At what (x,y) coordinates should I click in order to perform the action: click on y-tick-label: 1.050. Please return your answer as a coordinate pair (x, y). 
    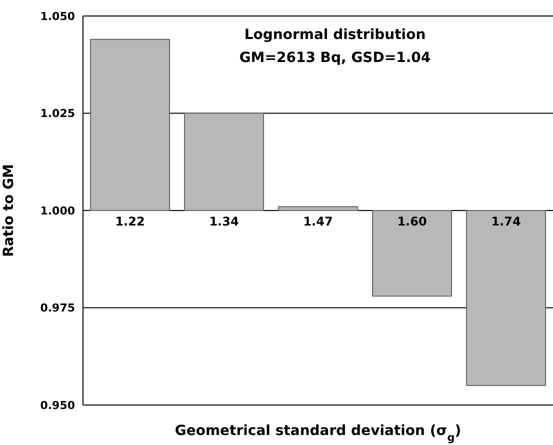
    Looking at the image, I should click on (58, 16).